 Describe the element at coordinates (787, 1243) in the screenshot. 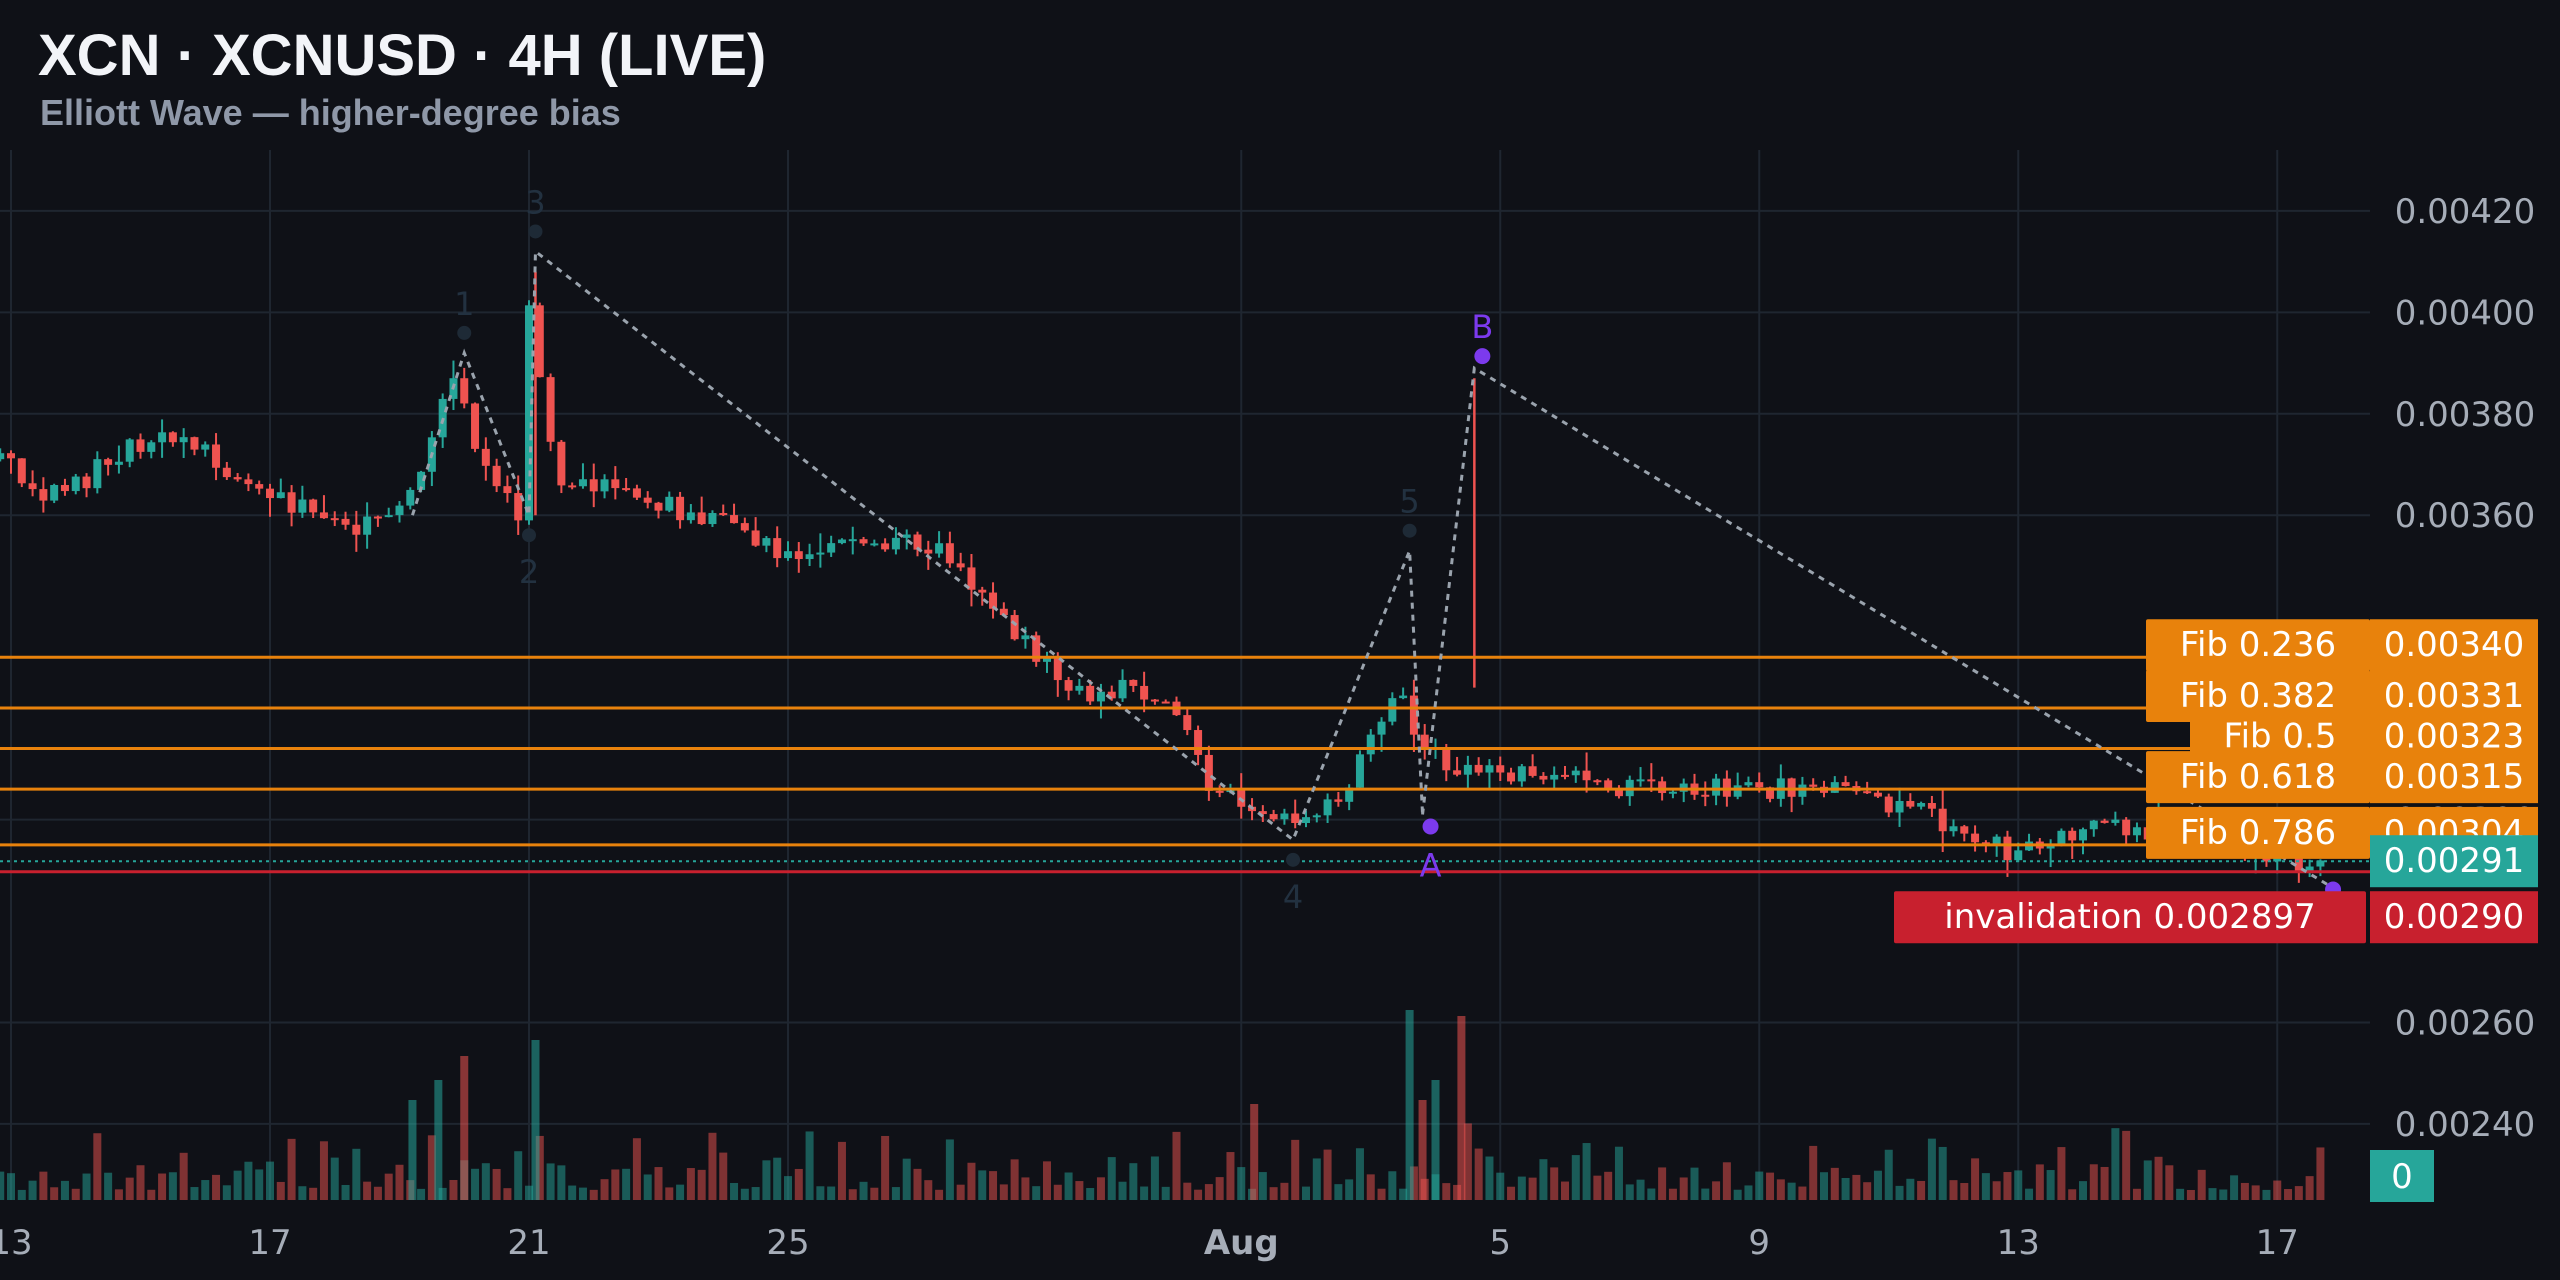

I see `x-tick-label: 25` at that location.